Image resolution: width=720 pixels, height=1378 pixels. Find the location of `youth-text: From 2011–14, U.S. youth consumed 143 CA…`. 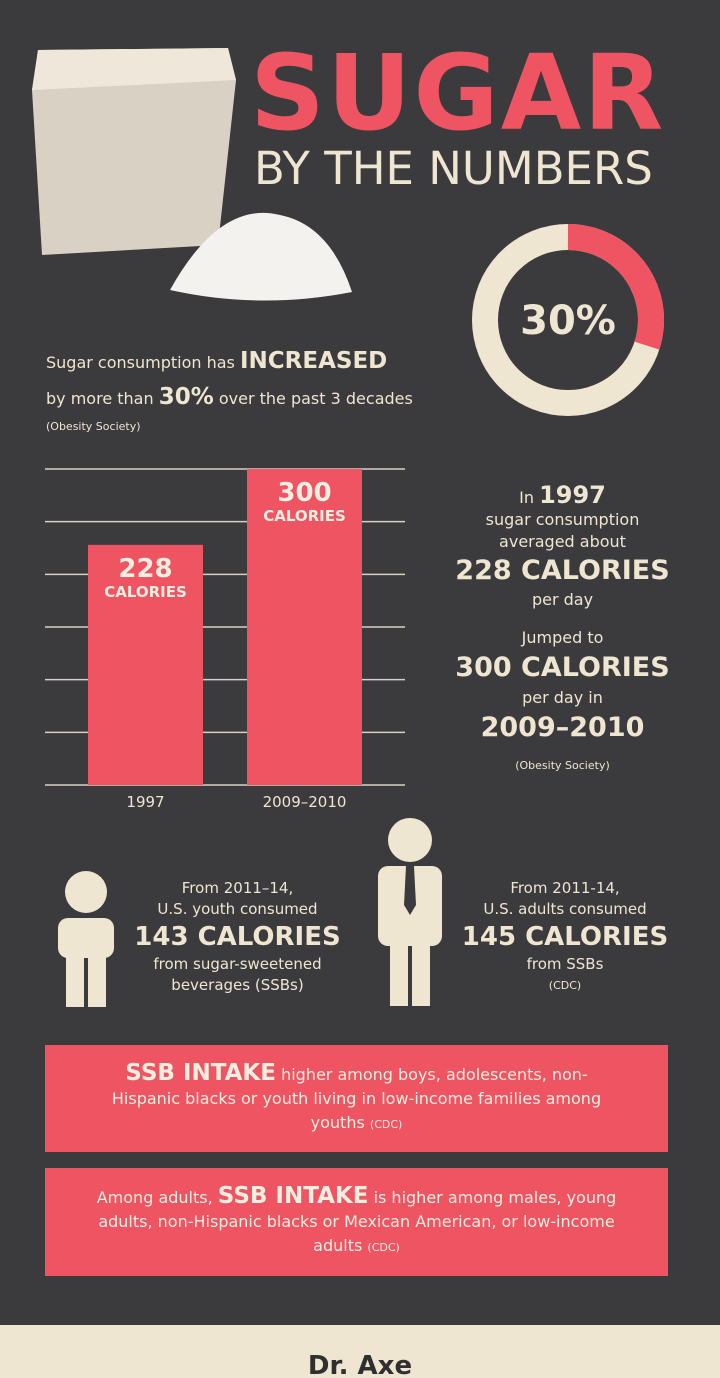

youth-text: From 2011–14, U.S. youth consumed 143 CA… is located at coordinates (237, 937).